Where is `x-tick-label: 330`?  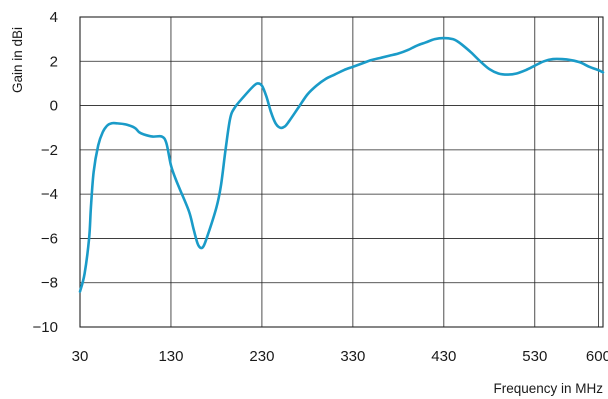
x-tick-label: 330 is located at coordinates (352, 356).